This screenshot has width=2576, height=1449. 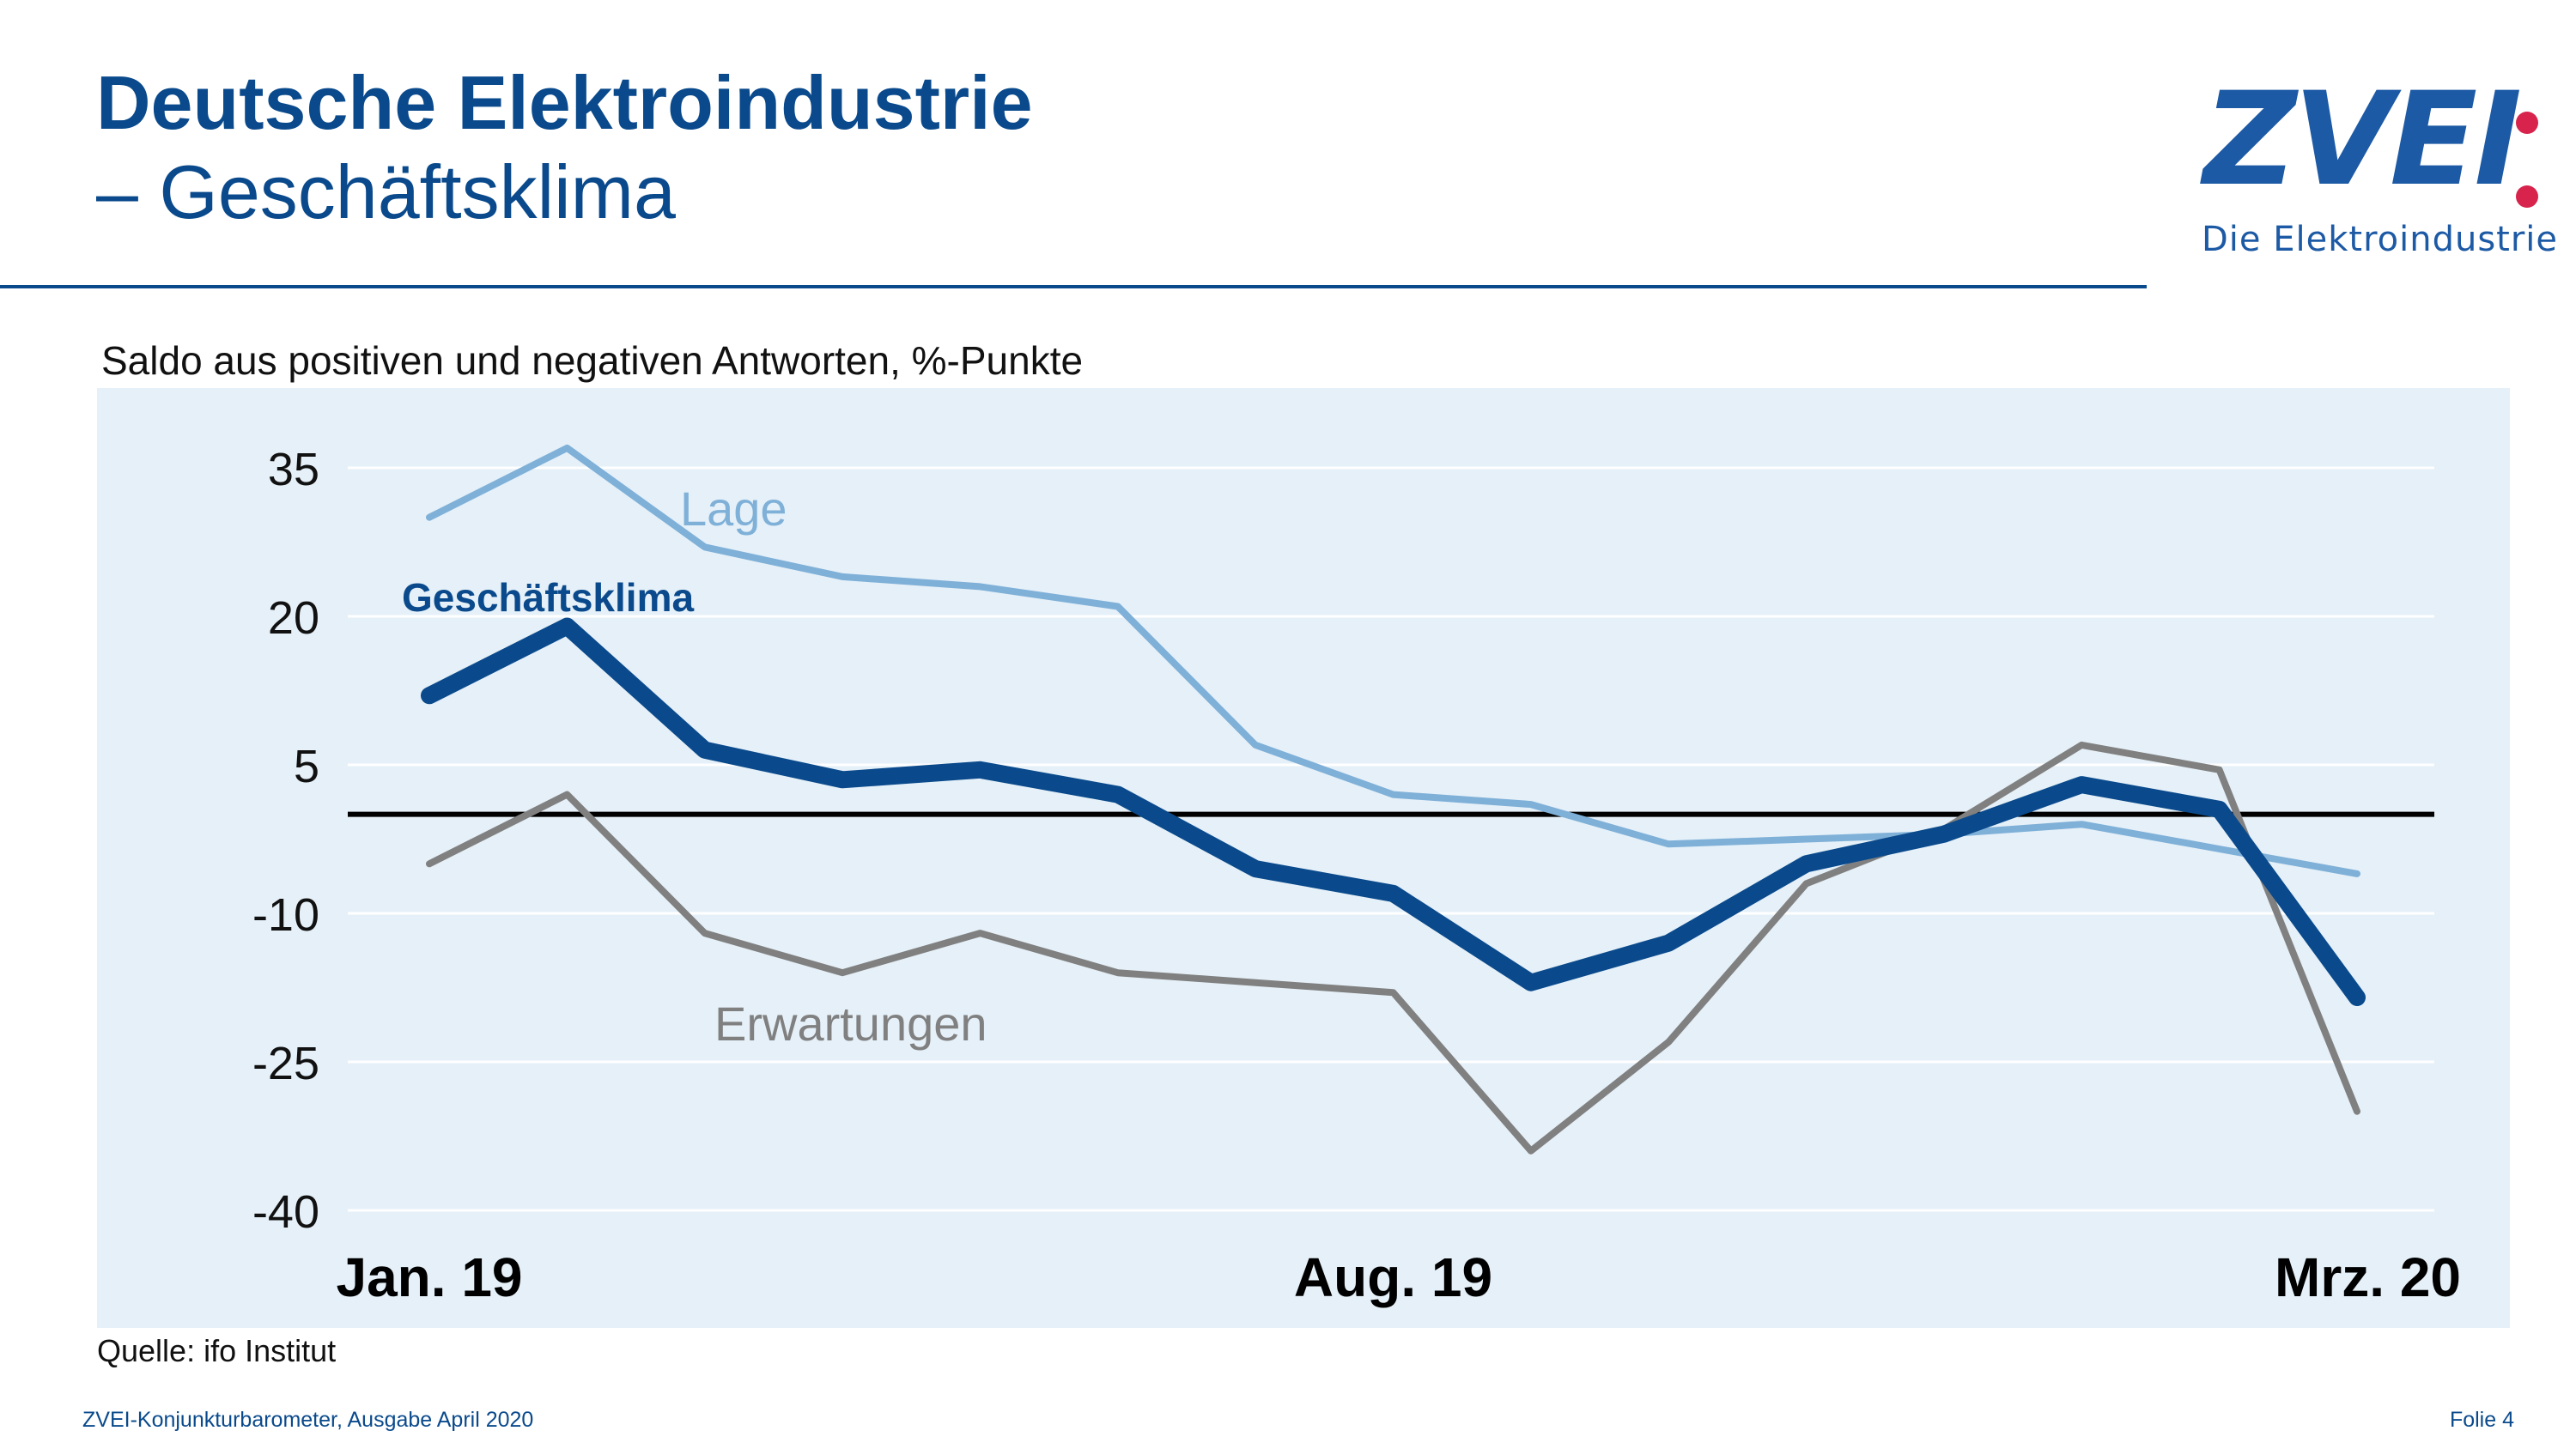 I want to click on header-divider, so click(x=1074, y=286).